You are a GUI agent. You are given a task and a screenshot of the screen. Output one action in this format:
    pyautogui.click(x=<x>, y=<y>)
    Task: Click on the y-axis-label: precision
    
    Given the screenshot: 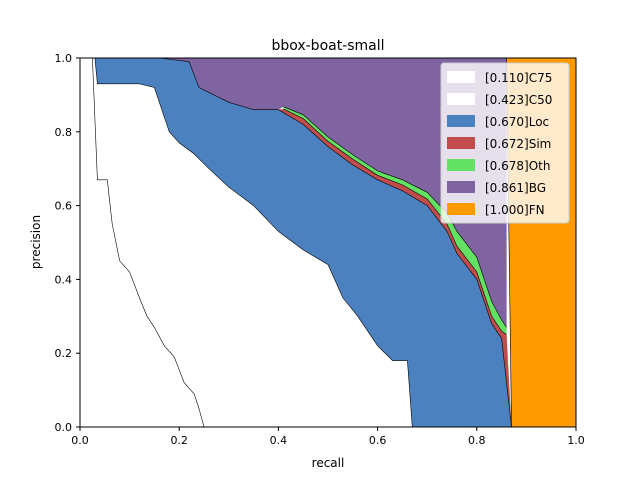 What is the action you would take?
    pyautogui.click(x=36, y=242)
    